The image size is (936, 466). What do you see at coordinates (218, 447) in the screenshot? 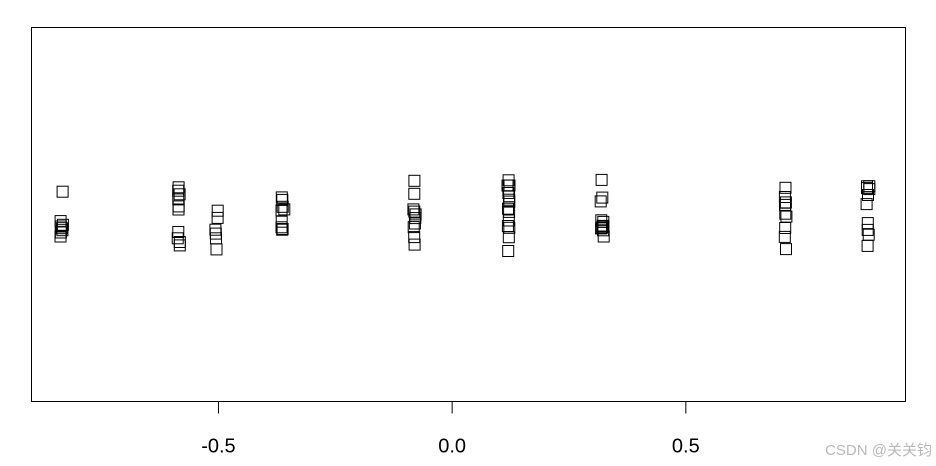
I see `x-tick-label: -0.5` at bounding box center [218, 447].